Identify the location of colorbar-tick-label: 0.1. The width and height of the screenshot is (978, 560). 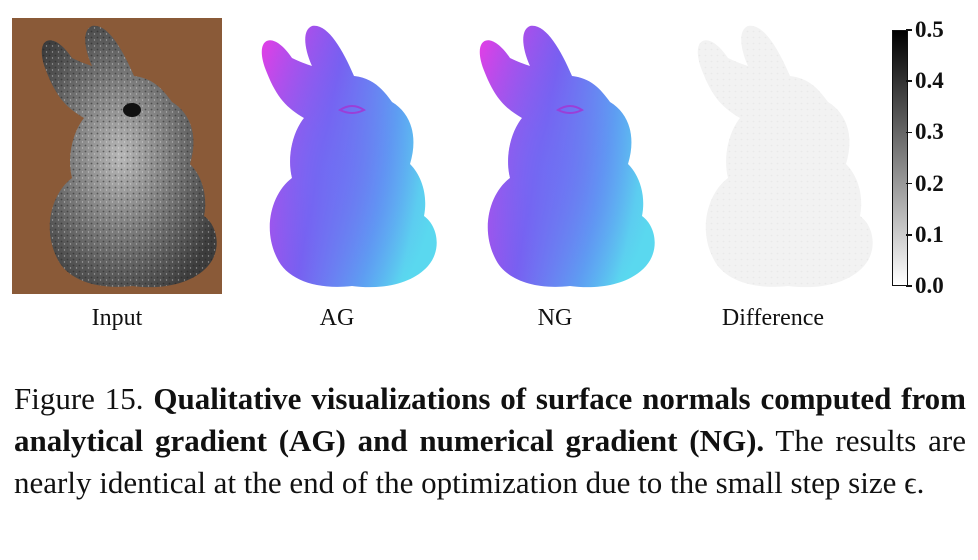
(929, 234).